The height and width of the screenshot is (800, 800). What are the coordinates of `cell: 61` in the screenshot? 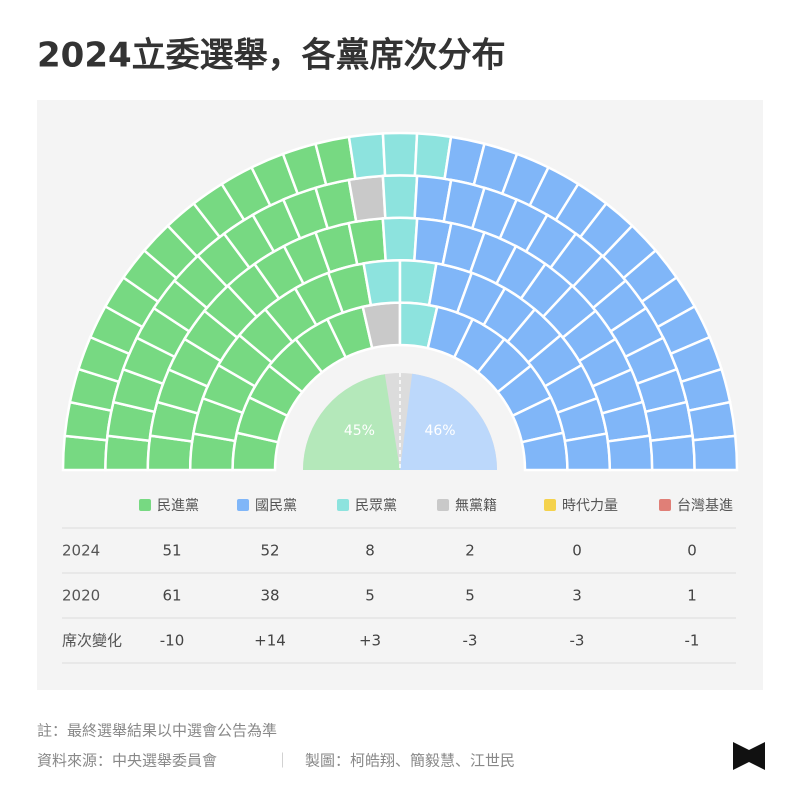 It's located at (171, 596).